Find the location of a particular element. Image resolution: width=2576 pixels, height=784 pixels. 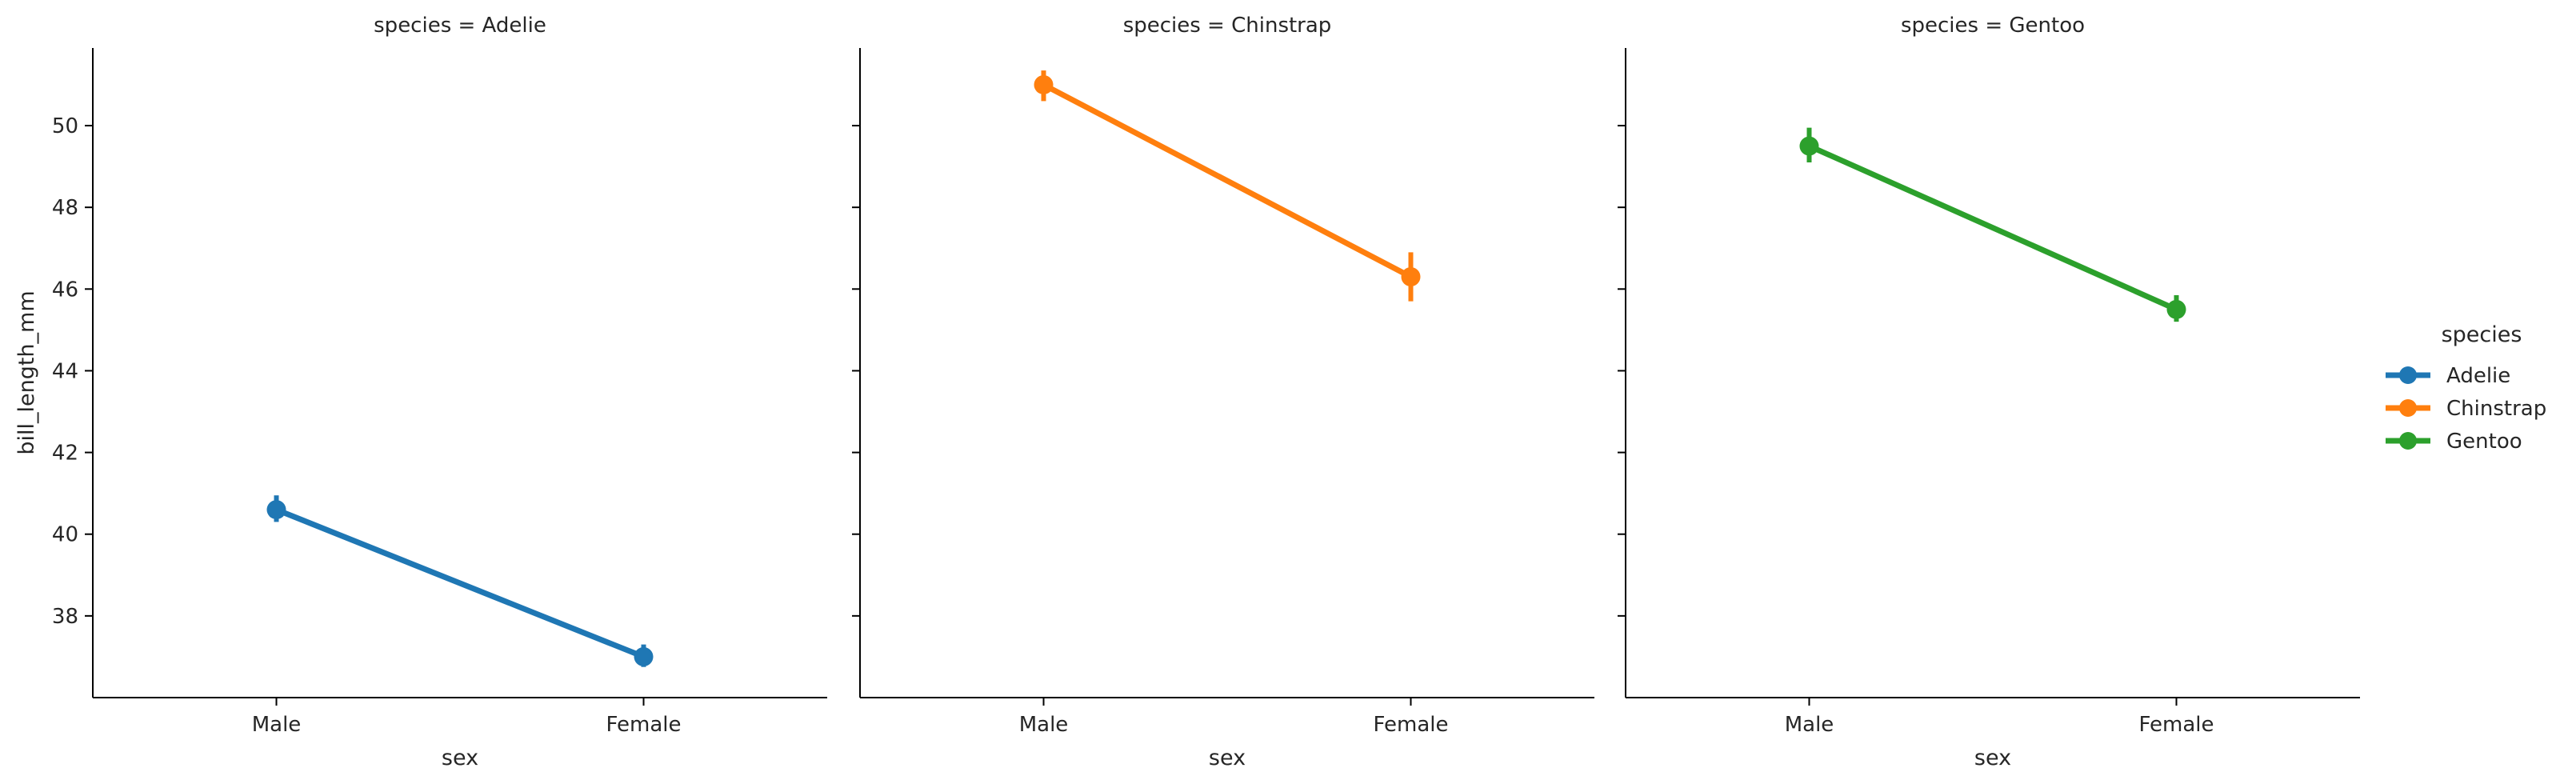

y-tick-label: 44 is located at coordinates (65, 371).